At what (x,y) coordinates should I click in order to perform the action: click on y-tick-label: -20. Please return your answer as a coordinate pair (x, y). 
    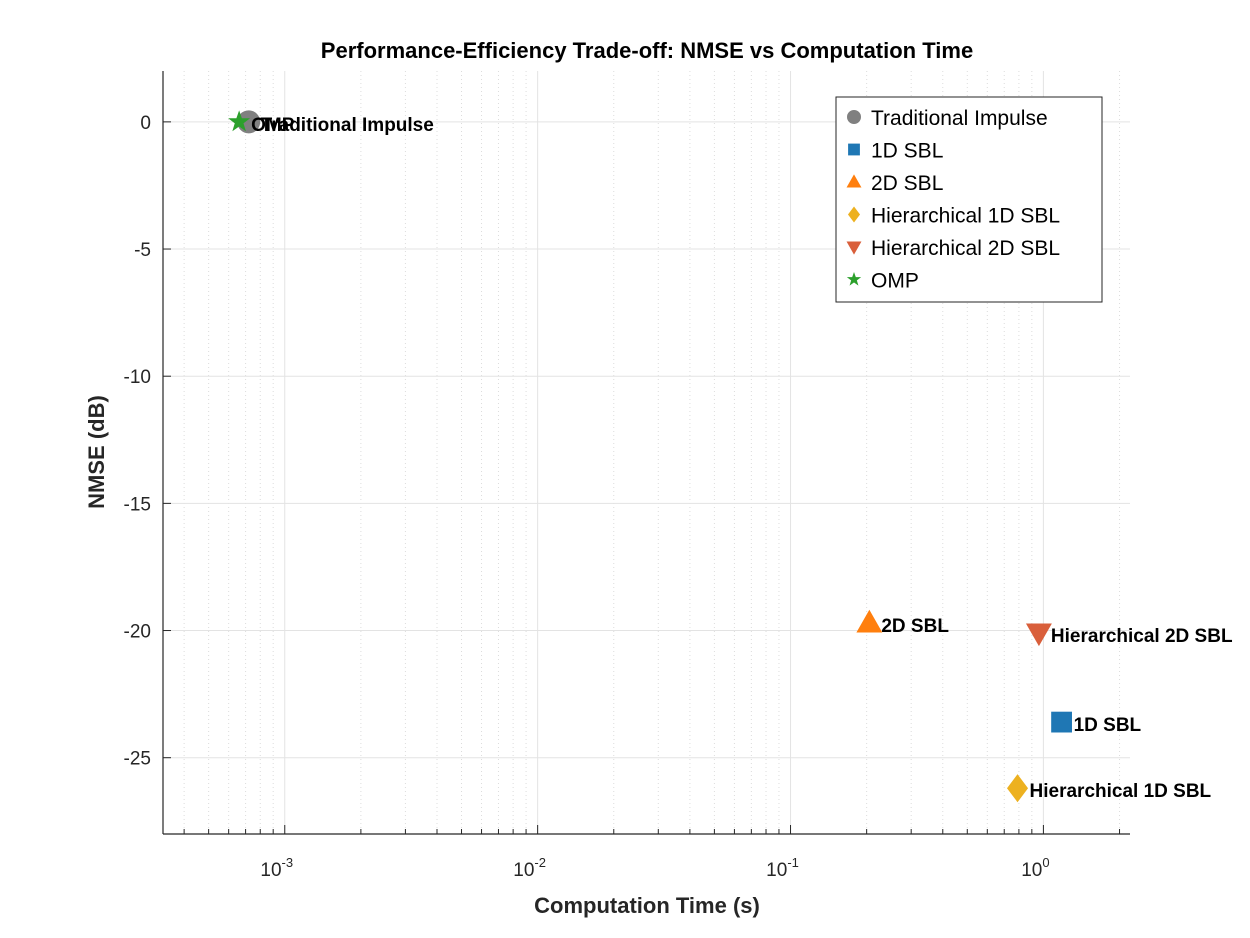
    Looking at the image, I should click on (137, 632).